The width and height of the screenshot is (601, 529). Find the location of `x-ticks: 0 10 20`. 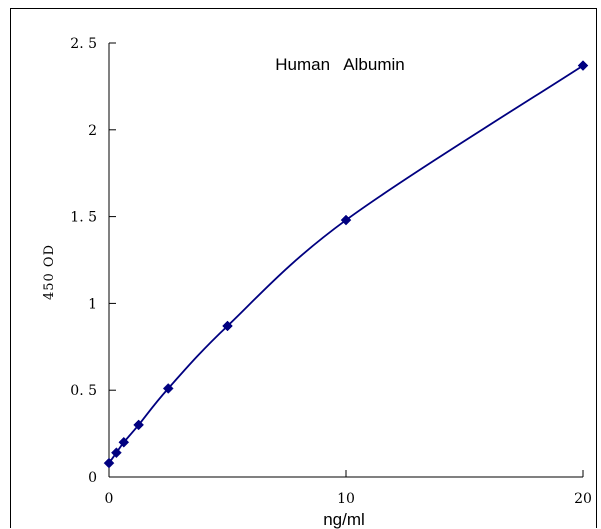

x-ticks: 0 10 20 is located at coordinates (348, 488).